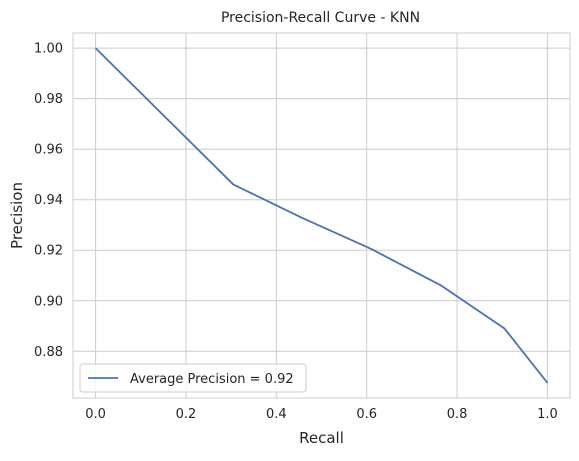 This screenshot has height=461, width=579. I want to click on x-tick-label: 0.2, so click(186, 414).